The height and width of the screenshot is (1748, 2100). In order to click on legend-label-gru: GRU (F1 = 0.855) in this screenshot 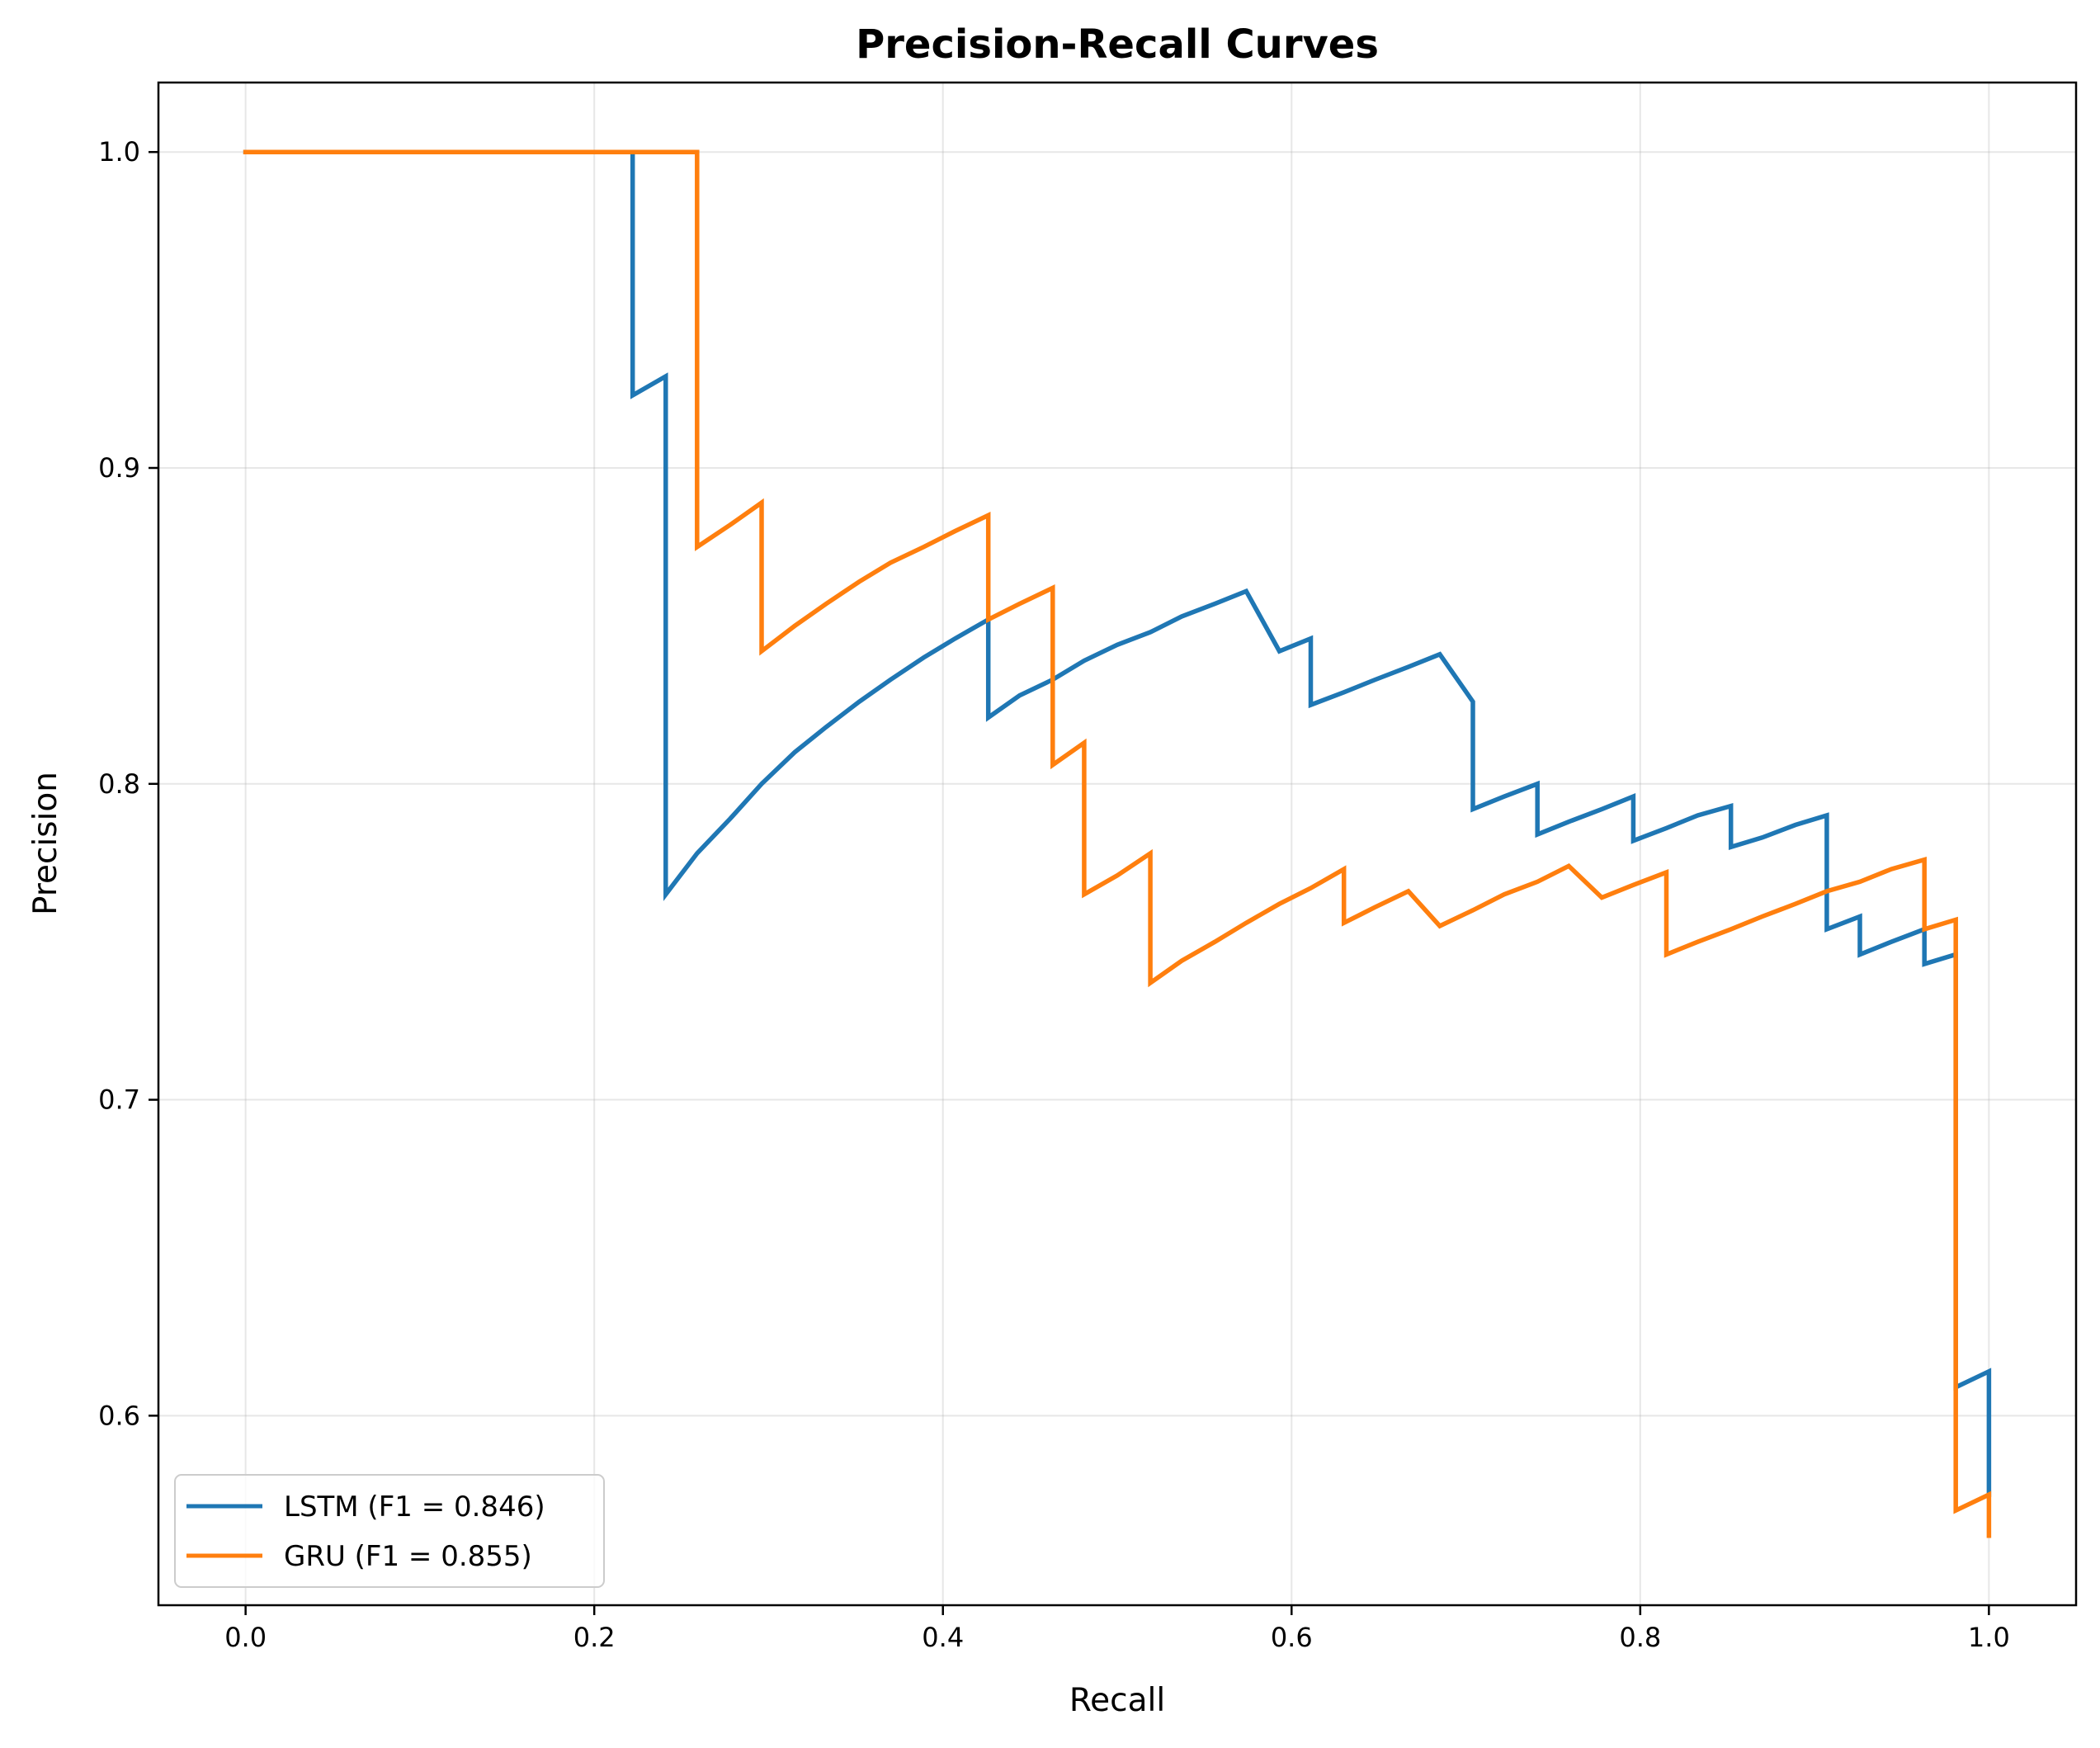, I will do `click(408, 1556)`.